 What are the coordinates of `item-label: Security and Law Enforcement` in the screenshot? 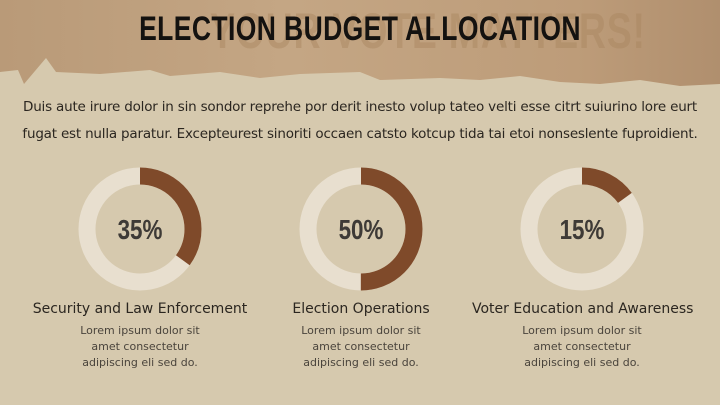 It's located at (140, 309).